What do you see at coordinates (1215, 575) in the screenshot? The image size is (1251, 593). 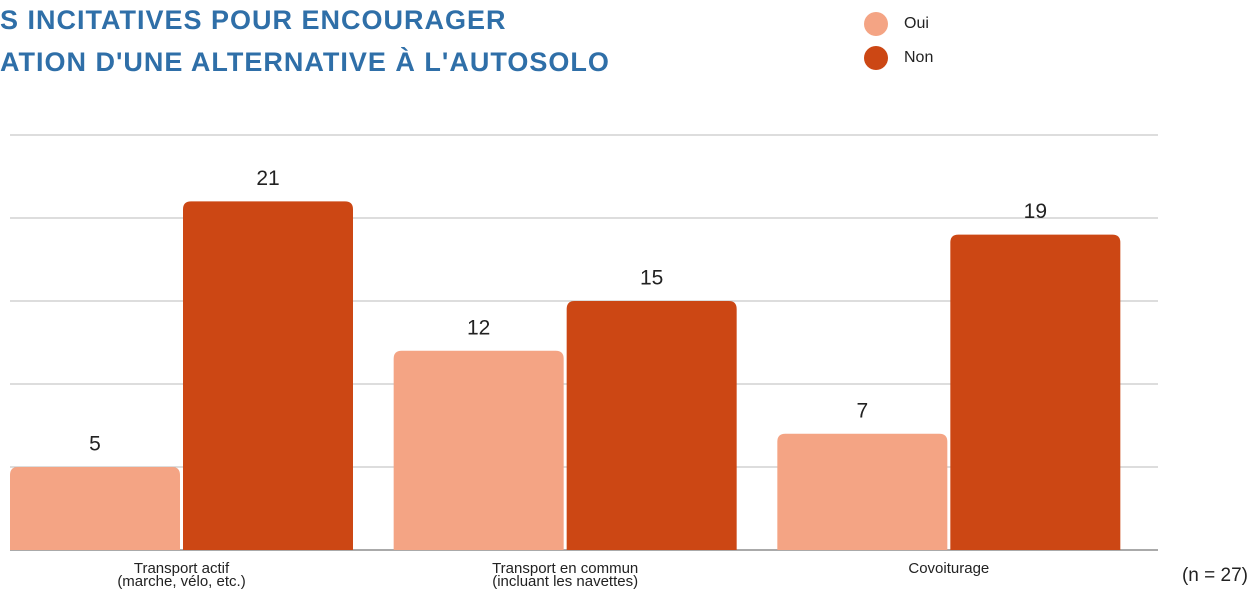 I see `sample-note: (n = 27)` at bounding box center [1215, 575].